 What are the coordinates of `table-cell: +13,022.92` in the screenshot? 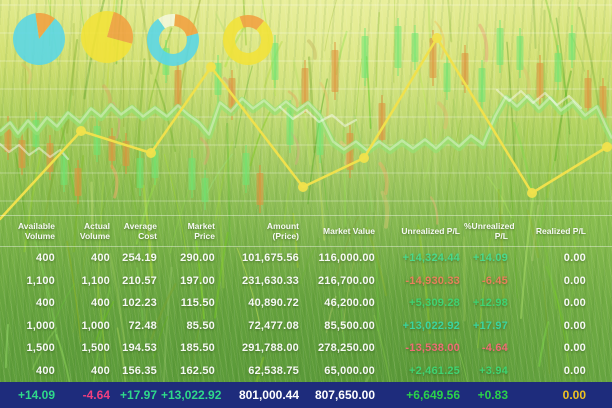 It's located at (431, 325).